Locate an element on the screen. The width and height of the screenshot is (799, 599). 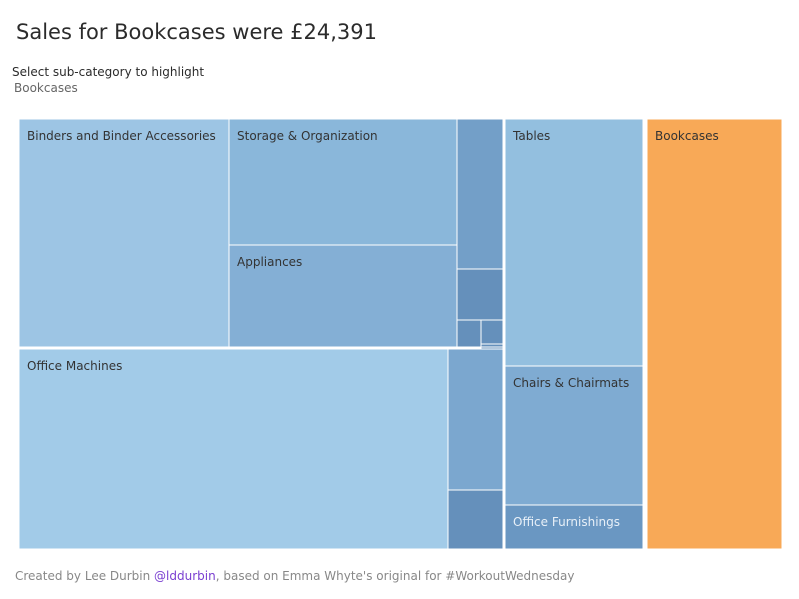
treemap-label: Tables is located at coordinates (531, 136).